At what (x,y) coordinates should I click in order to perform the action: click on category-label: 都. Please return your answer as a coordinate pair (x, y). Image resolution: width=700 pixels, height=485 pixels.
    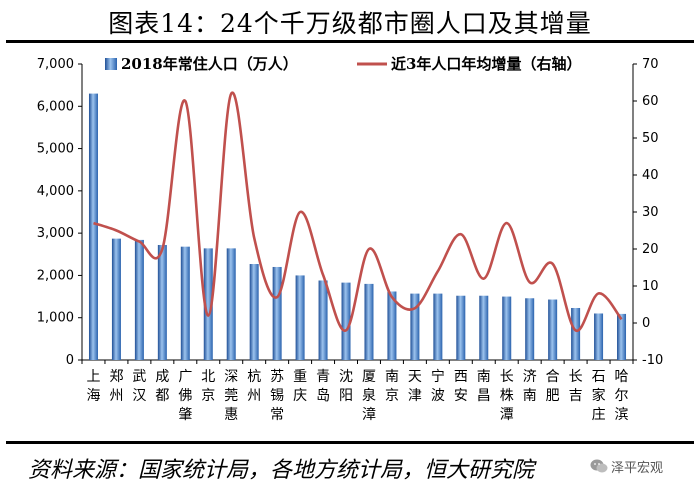
    Looking at the image, I should click on (162, 396).